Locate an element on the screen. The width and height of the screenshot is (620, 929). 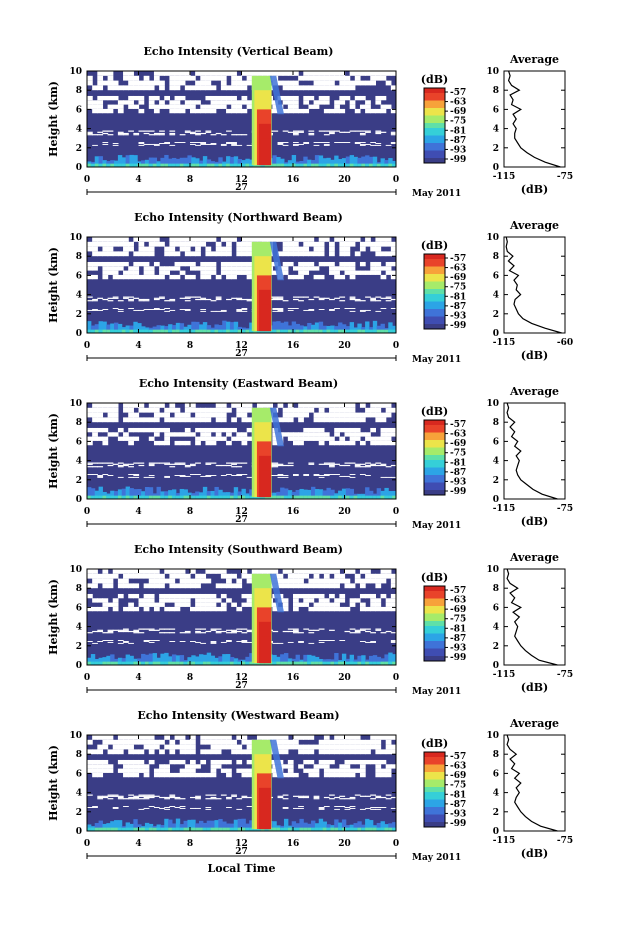
colorbar-tick-label: -69 is located at coordinates (458, 776).